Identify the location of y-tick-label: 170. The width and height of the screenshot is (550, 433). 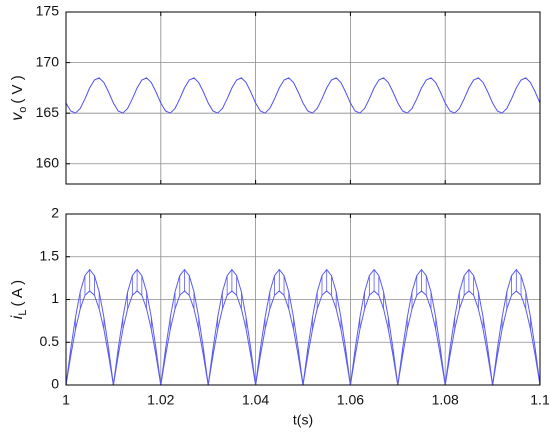
(48, 61).